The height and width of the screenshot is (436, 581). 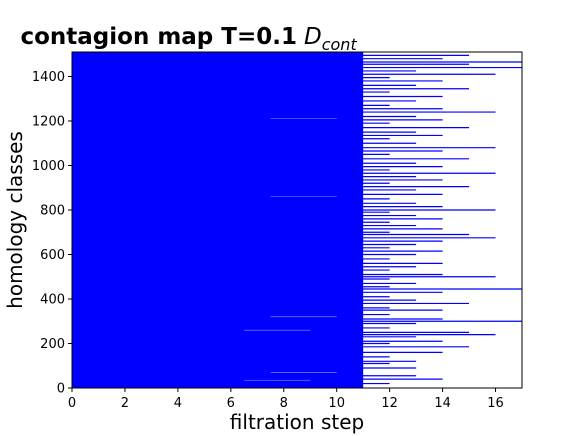 I want to click on x-tick-label: 8, so click(x=284, y=403).